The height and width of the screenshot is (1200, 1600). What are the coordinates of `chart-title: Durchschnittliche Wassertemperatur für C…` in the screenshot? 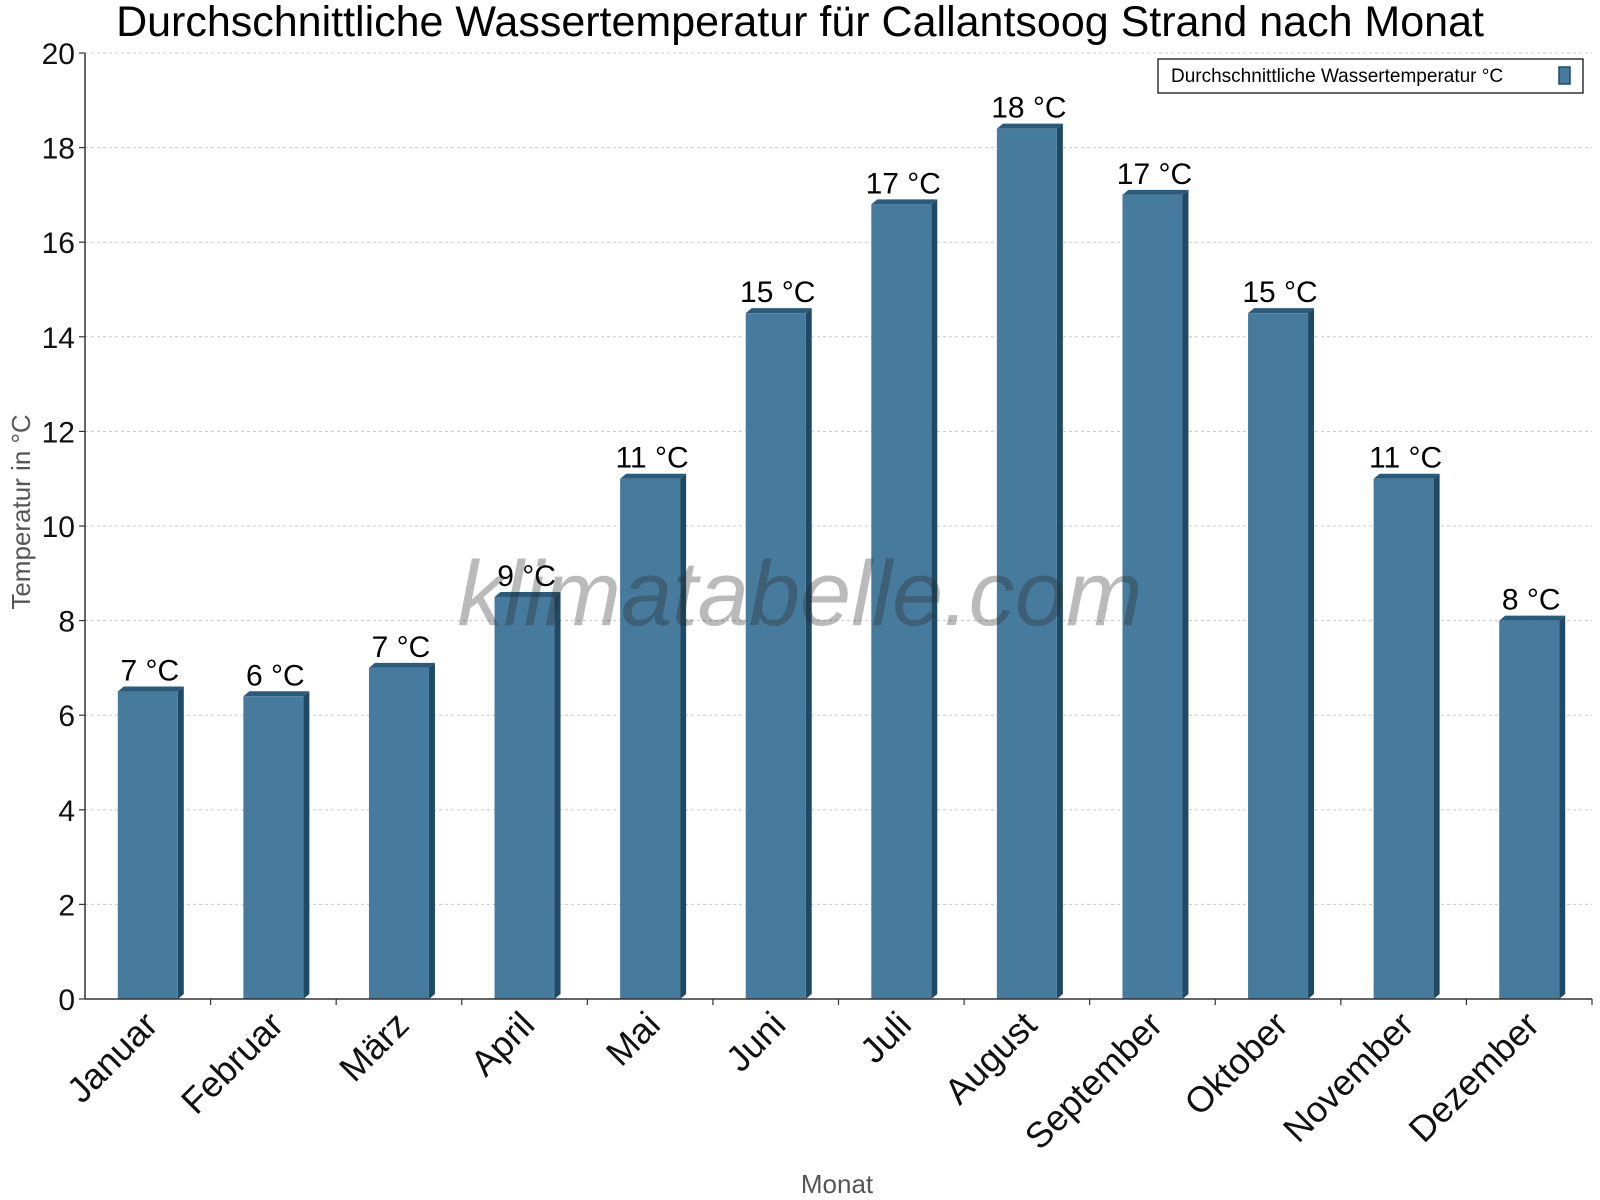 It's located at (800, 23).